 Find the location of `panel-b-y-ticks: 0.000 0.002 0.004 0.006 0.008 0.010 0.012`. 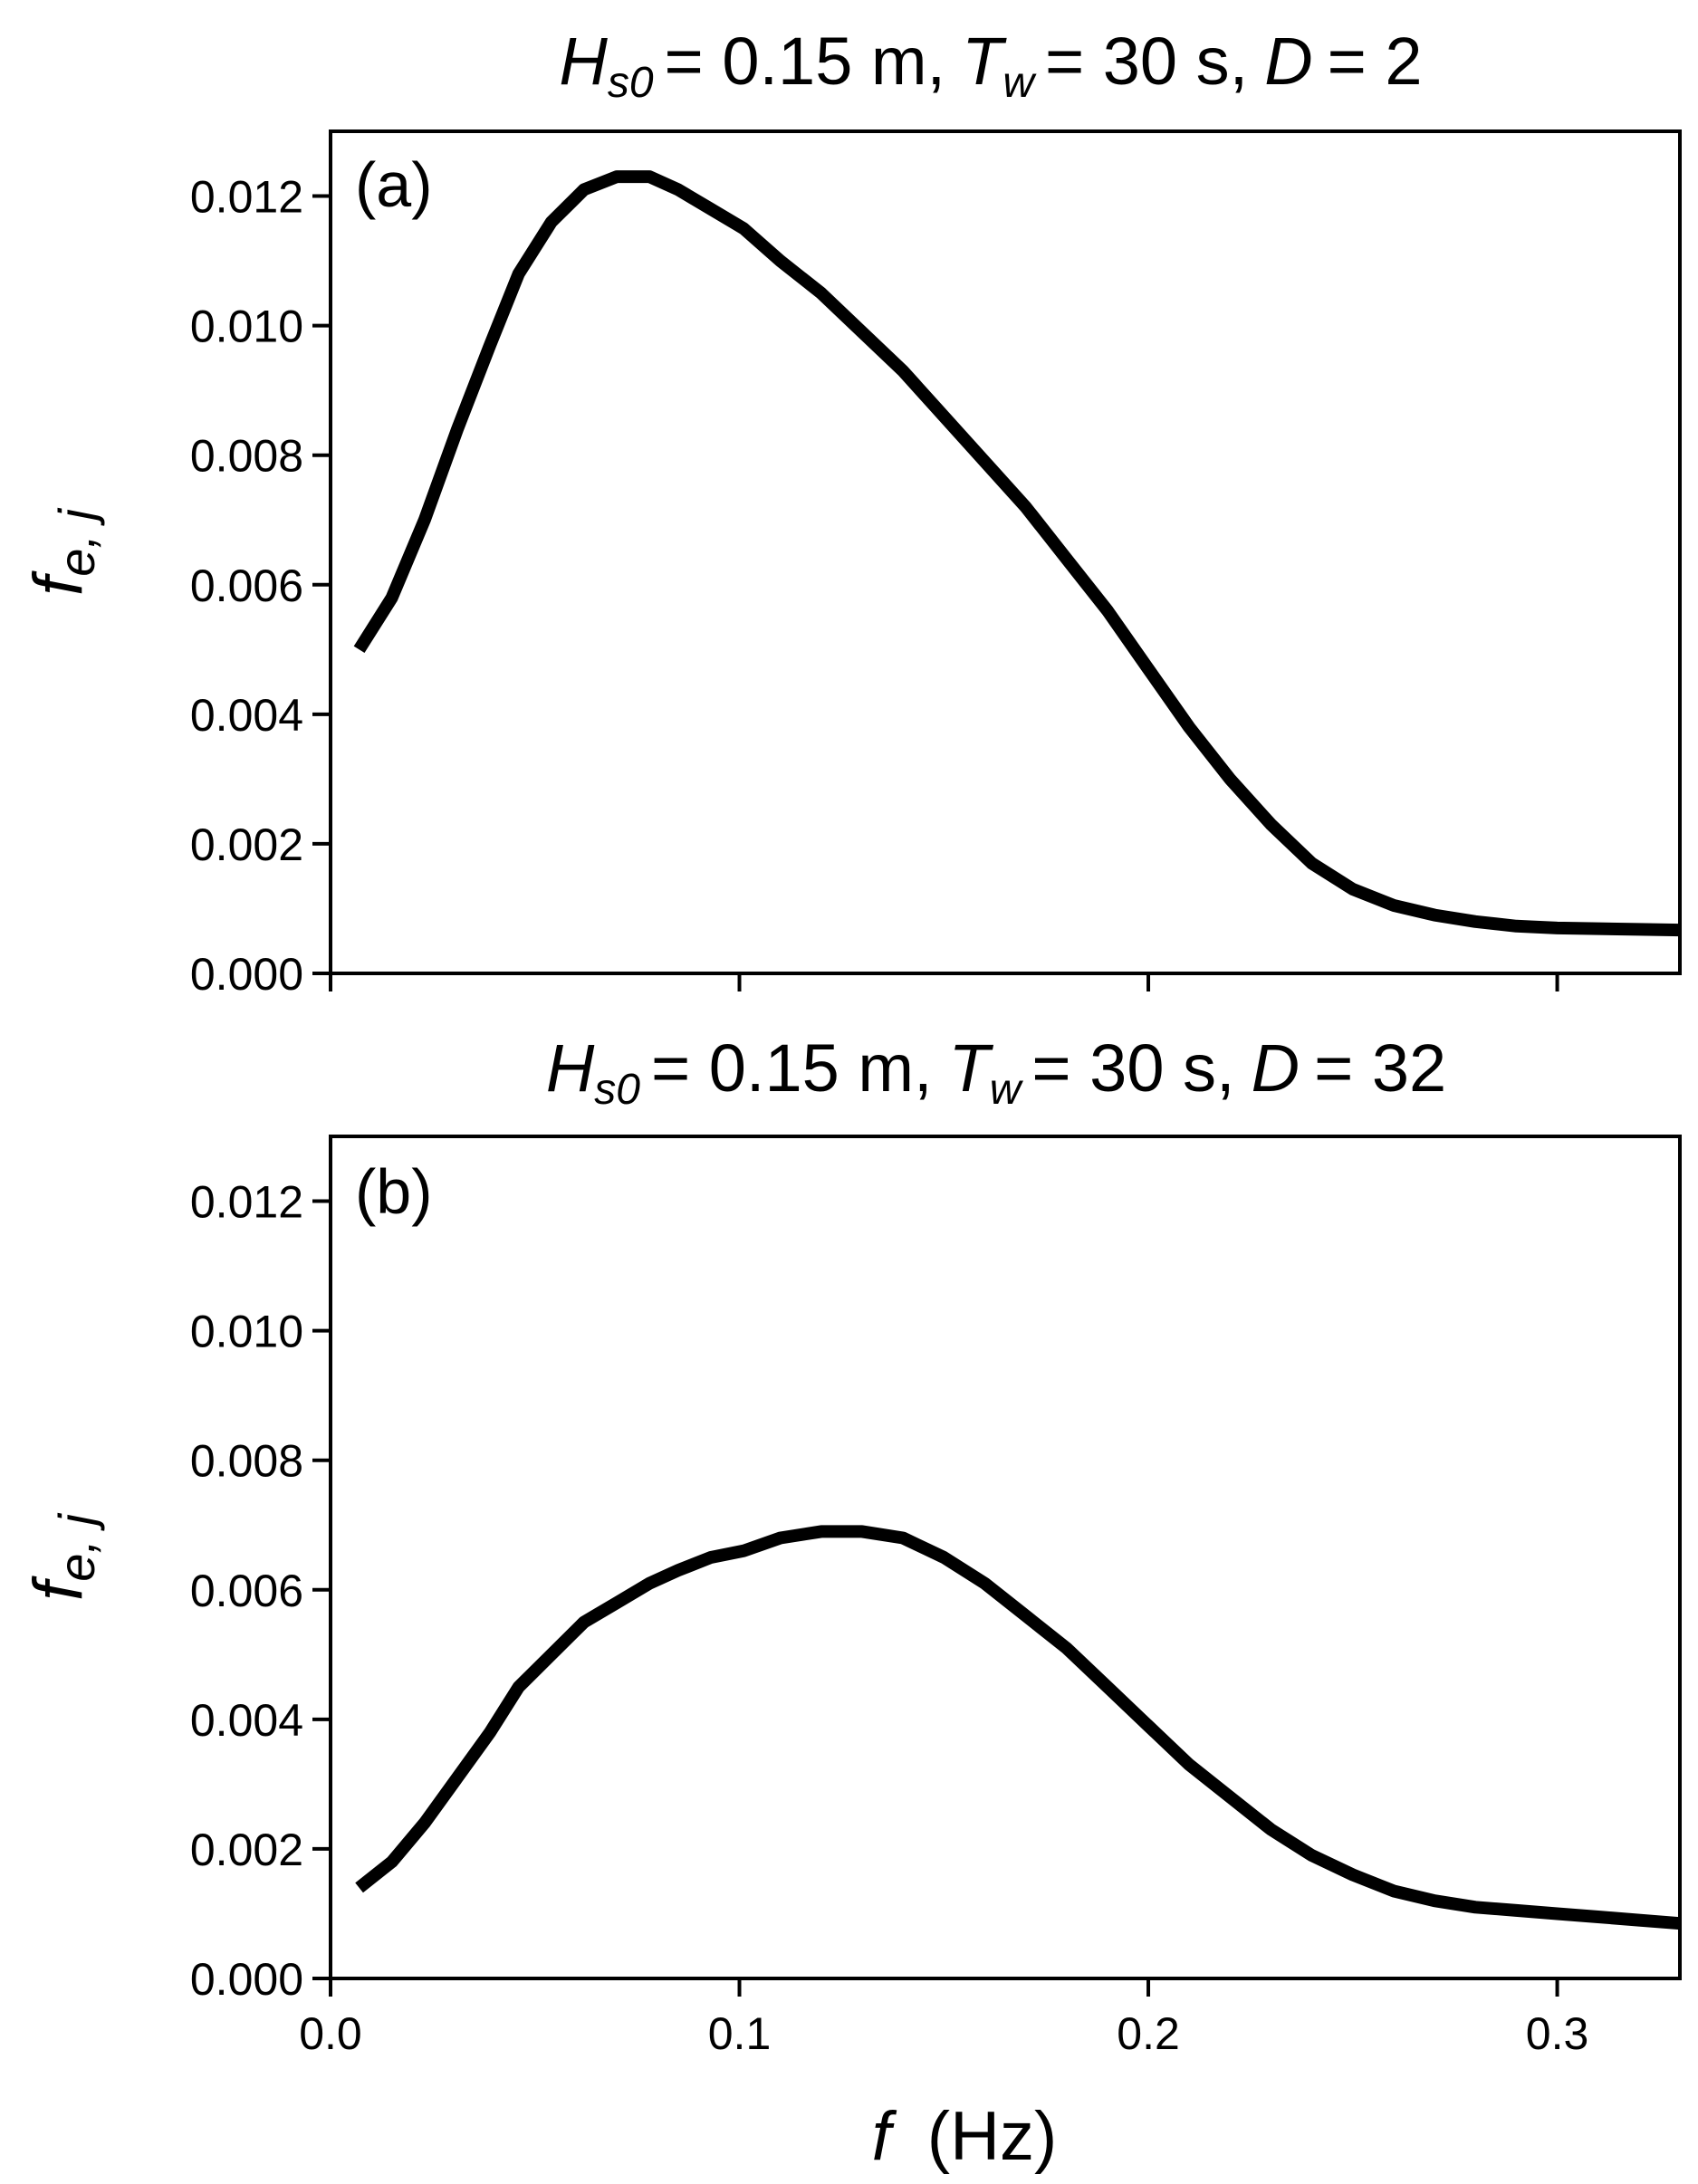

panel-b-y-ticks: 0.000 0.002 0.004 0.006 0.008 0.010 0.012 is located at coordinates (260, 1591).